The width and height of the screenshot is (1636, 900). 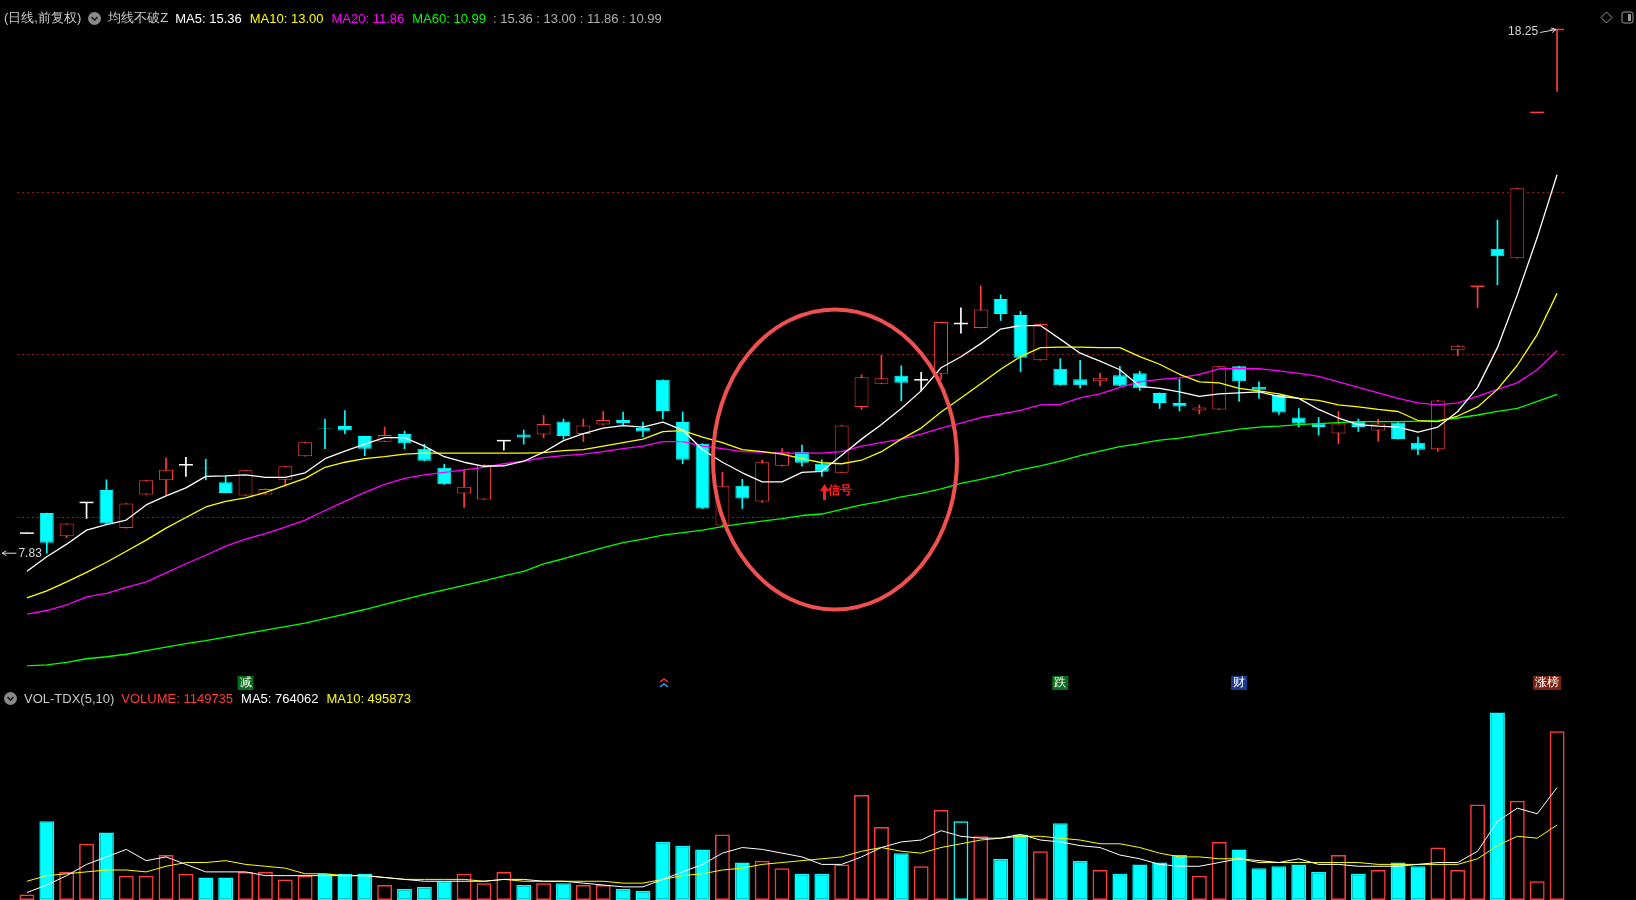 What do you see at coordinates (1547, 682) in the screenshot?
I see `text: 涨榜` at bounding box center [1547, 682].